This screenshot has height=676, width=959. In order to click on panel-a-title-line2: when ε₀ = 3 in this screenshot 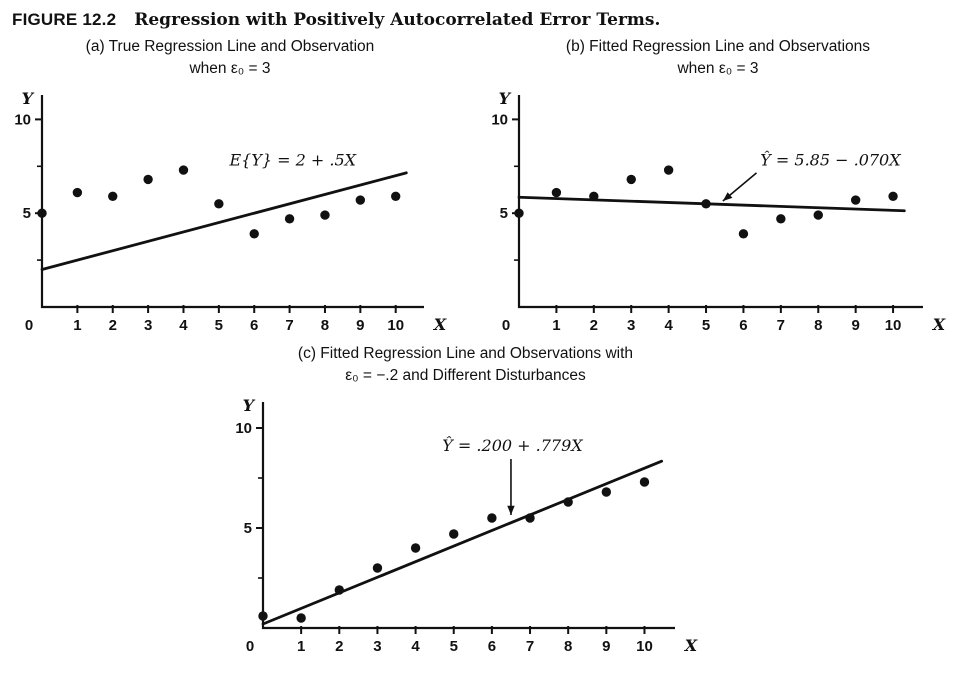, I will do `click(230, 69)`.